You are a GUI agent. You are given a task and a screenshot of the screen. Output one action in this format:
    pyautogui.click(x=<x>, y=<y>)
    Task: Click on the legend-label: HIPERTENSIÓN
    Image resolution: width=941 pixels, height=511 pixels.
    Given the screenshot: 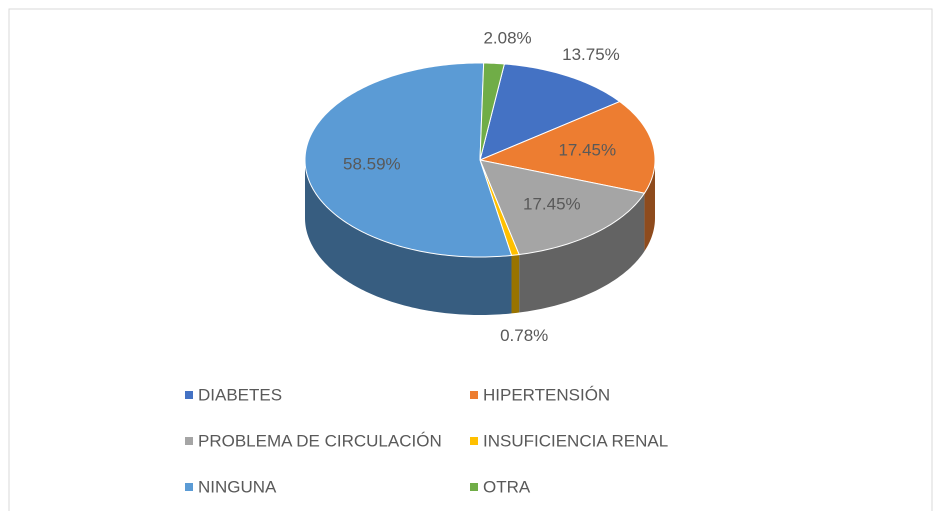 What is the action you would take?
    pyautogui.click(x=546, y=394)
    